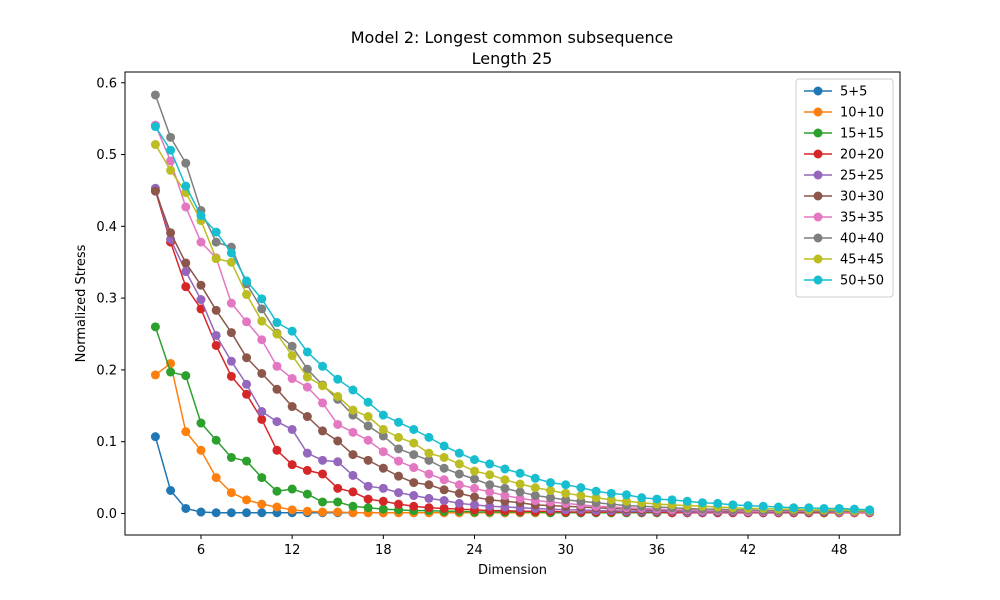  I want to click on legend-label: 40+40, so click(862, 239).